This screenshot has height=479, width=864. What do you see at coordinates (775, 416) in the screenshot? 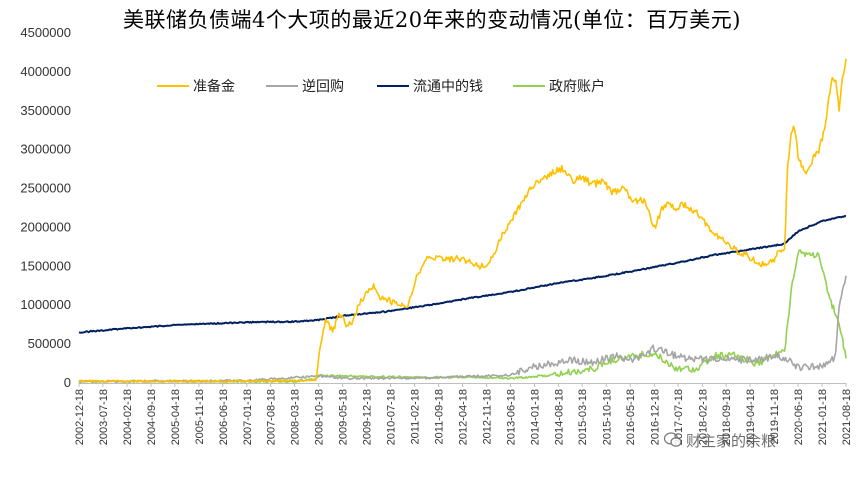
I see `x-tick-label: 2019-11-18` at bounding box center [775, 416].